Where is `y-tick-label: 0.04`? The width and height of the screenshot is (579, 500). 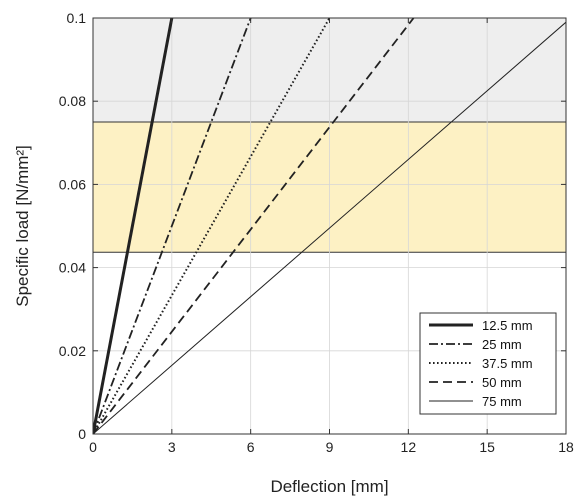 y-tick-label: 0.04 is located at coordinates (72, 268).